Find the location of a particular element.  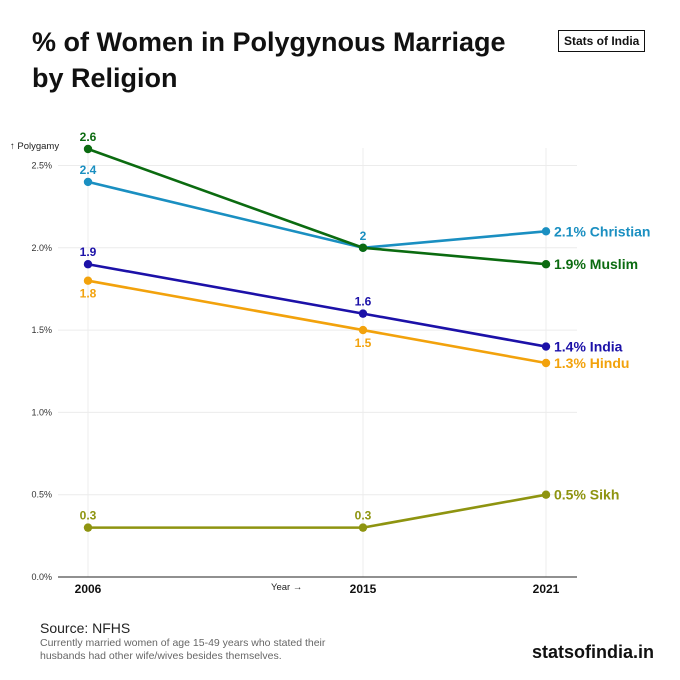

series-line-india is located at coordinates (317, 305).